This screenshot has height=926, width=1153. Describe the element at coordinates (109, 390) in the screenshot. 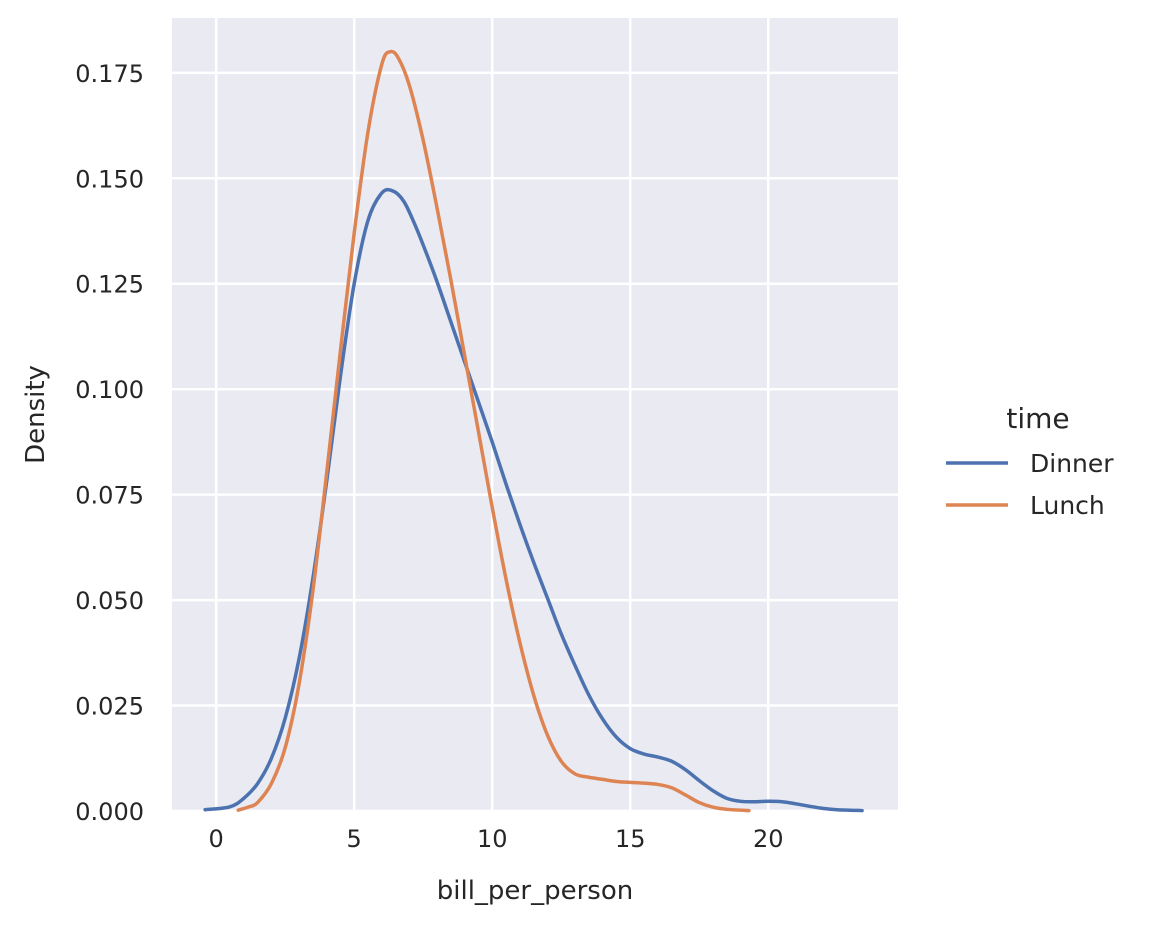

I see `y-tick-label: 0.100` at that location.